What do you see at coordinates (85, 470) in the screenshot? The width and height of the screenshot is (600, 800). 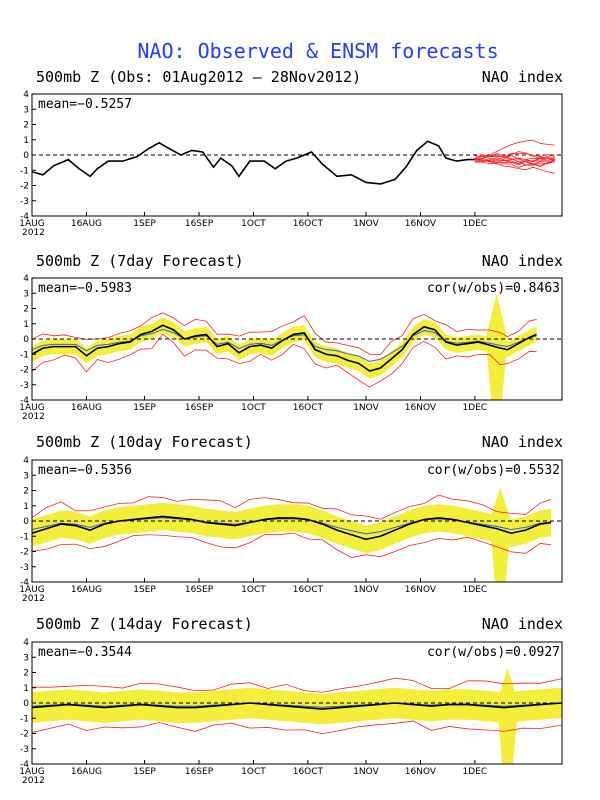 I see `mean-label: mean=−0.5356` at bounding box center [85, 470].